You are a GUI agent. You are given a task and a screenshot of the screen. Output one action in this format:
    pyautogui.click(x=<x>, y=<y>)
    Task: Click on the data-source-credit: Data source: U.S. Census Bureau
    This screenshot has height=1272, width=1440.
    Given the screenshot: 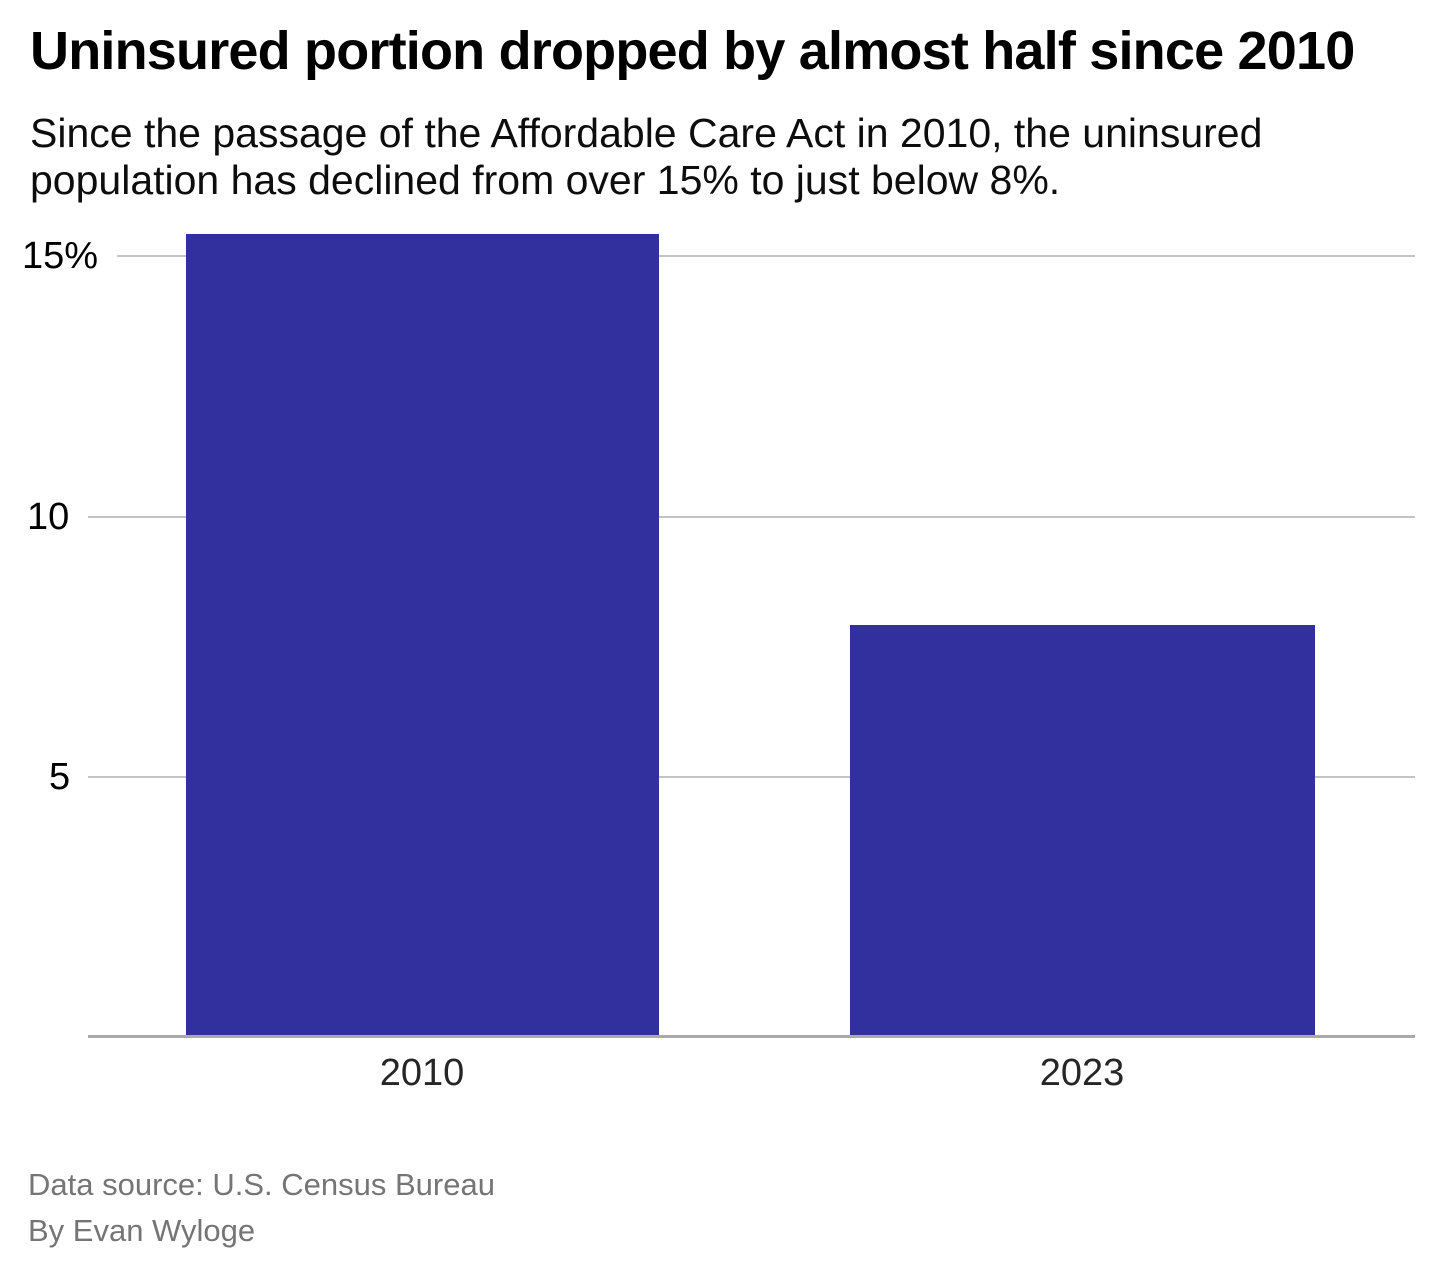 What is the action you would take?
    pyautogui.click(x=261, y=1184)
    